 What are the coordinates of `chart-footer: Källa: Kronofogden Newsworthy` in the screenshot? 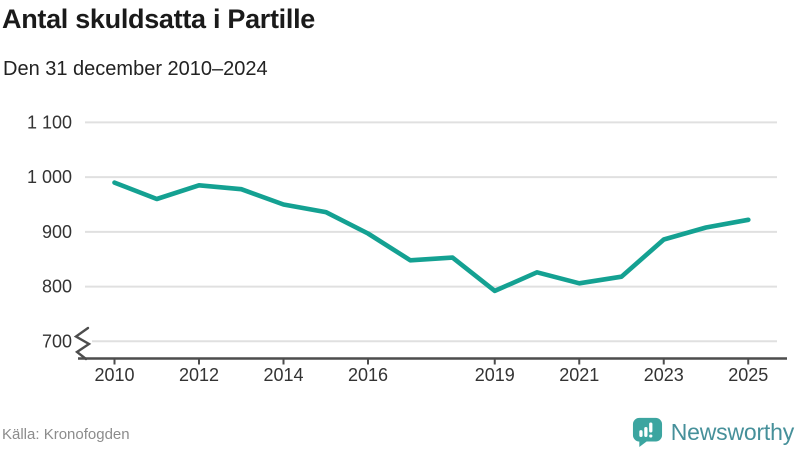 It's located at (400, 432).